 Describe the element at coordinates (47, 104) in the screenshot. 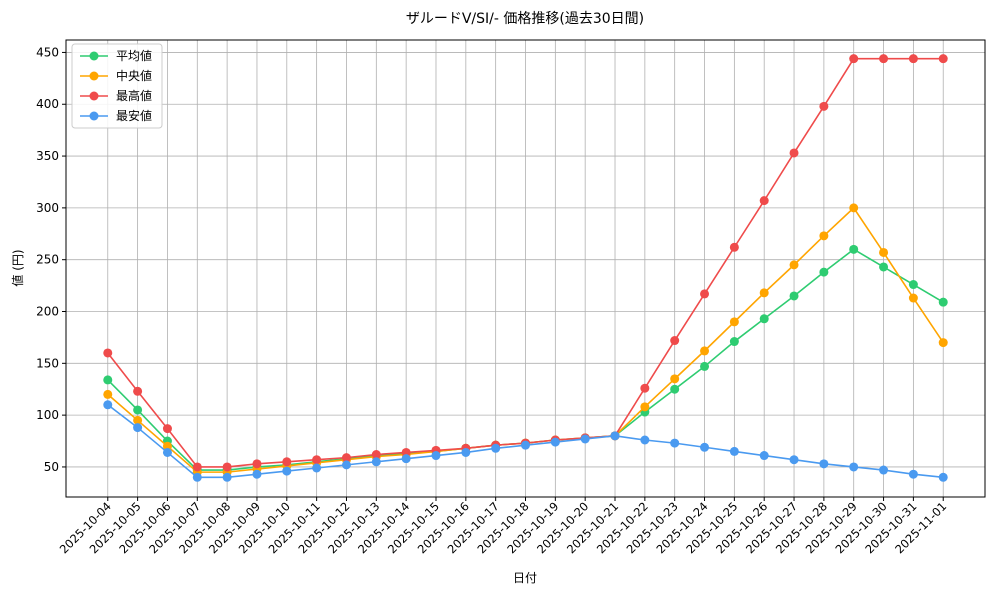

I see `y-tick-label: 400` at that location.